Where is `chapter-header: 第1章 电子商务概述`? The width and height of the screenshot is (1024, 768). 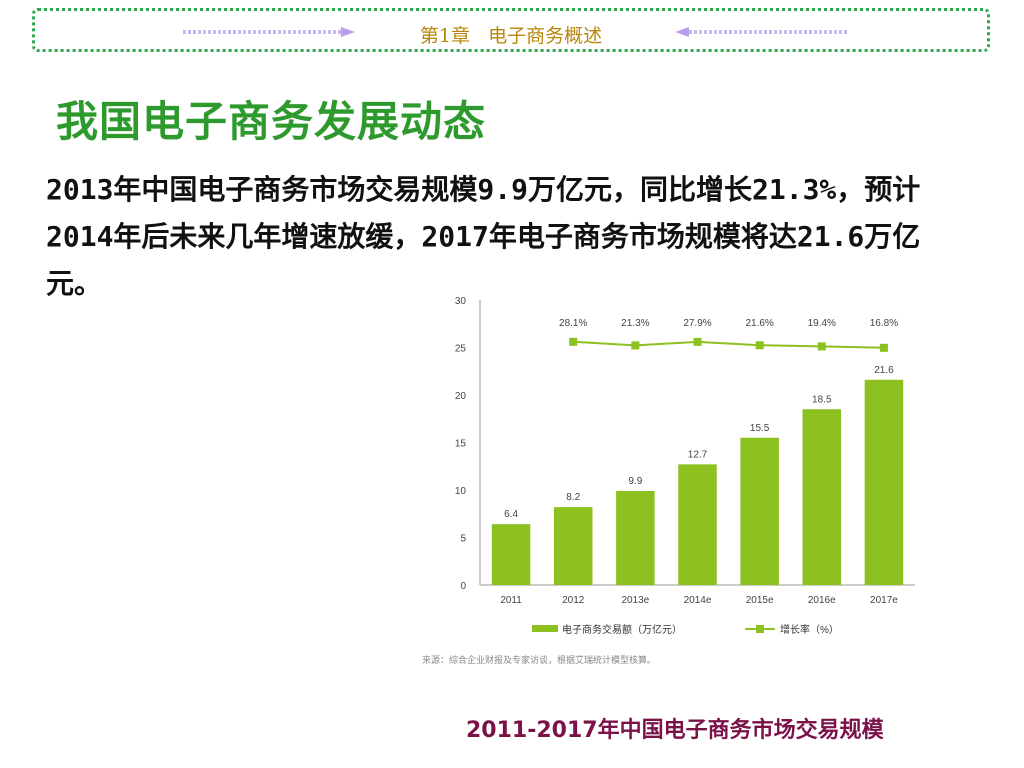 chapter-header: 第1章 电子商务概述 is located at coordinates (511, 30).